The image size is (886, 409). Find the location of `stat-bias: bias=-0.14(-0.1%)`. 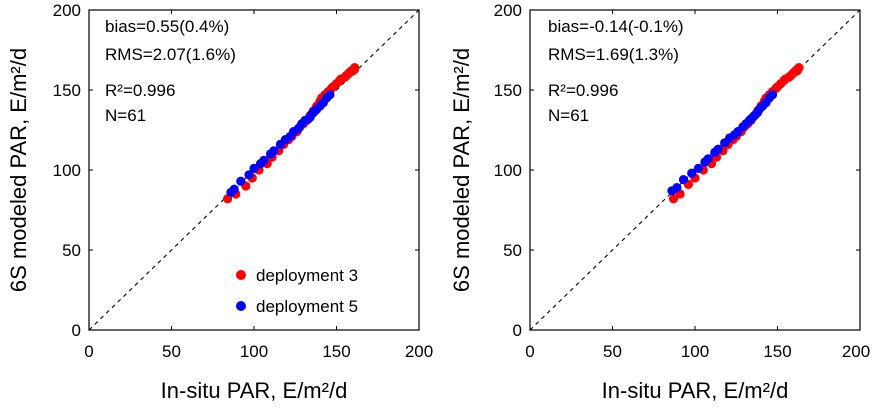

stat-bias: bias=-0.14(-0.1%) is located at coordinates (616, 26).